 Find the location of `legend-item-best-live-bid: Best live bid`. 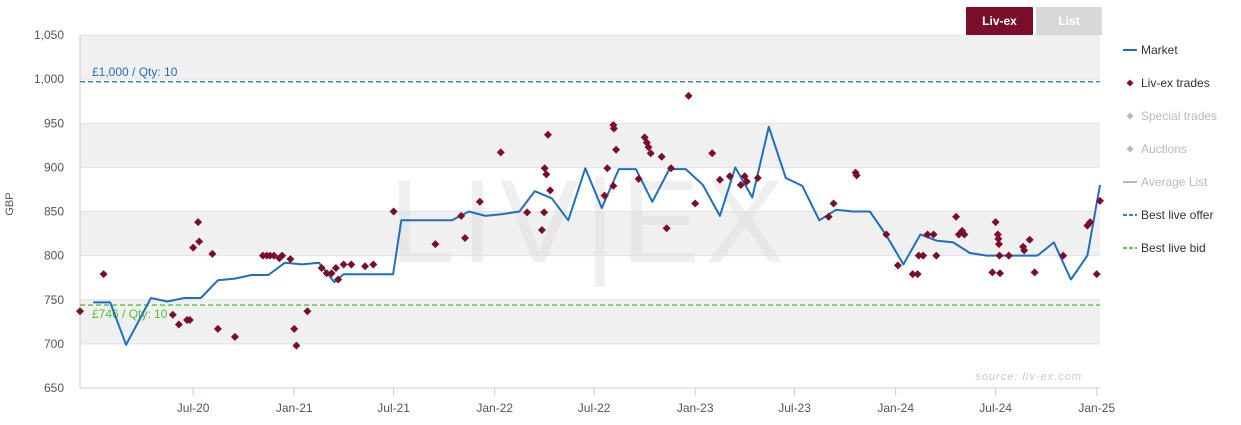

legend-item-best-live-bid: Best live bid is located at coordinates (1164, 248).